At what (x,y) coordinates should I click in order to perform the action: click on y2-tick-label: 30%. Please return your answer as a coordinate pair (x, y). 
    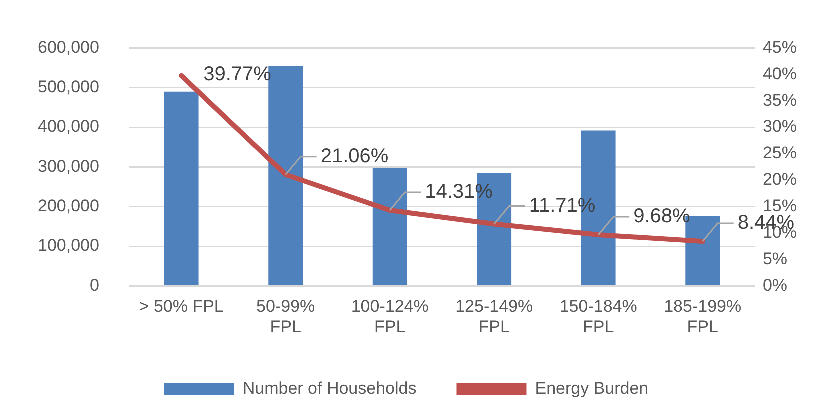
    Looking at the image, I should click on (780, 126).